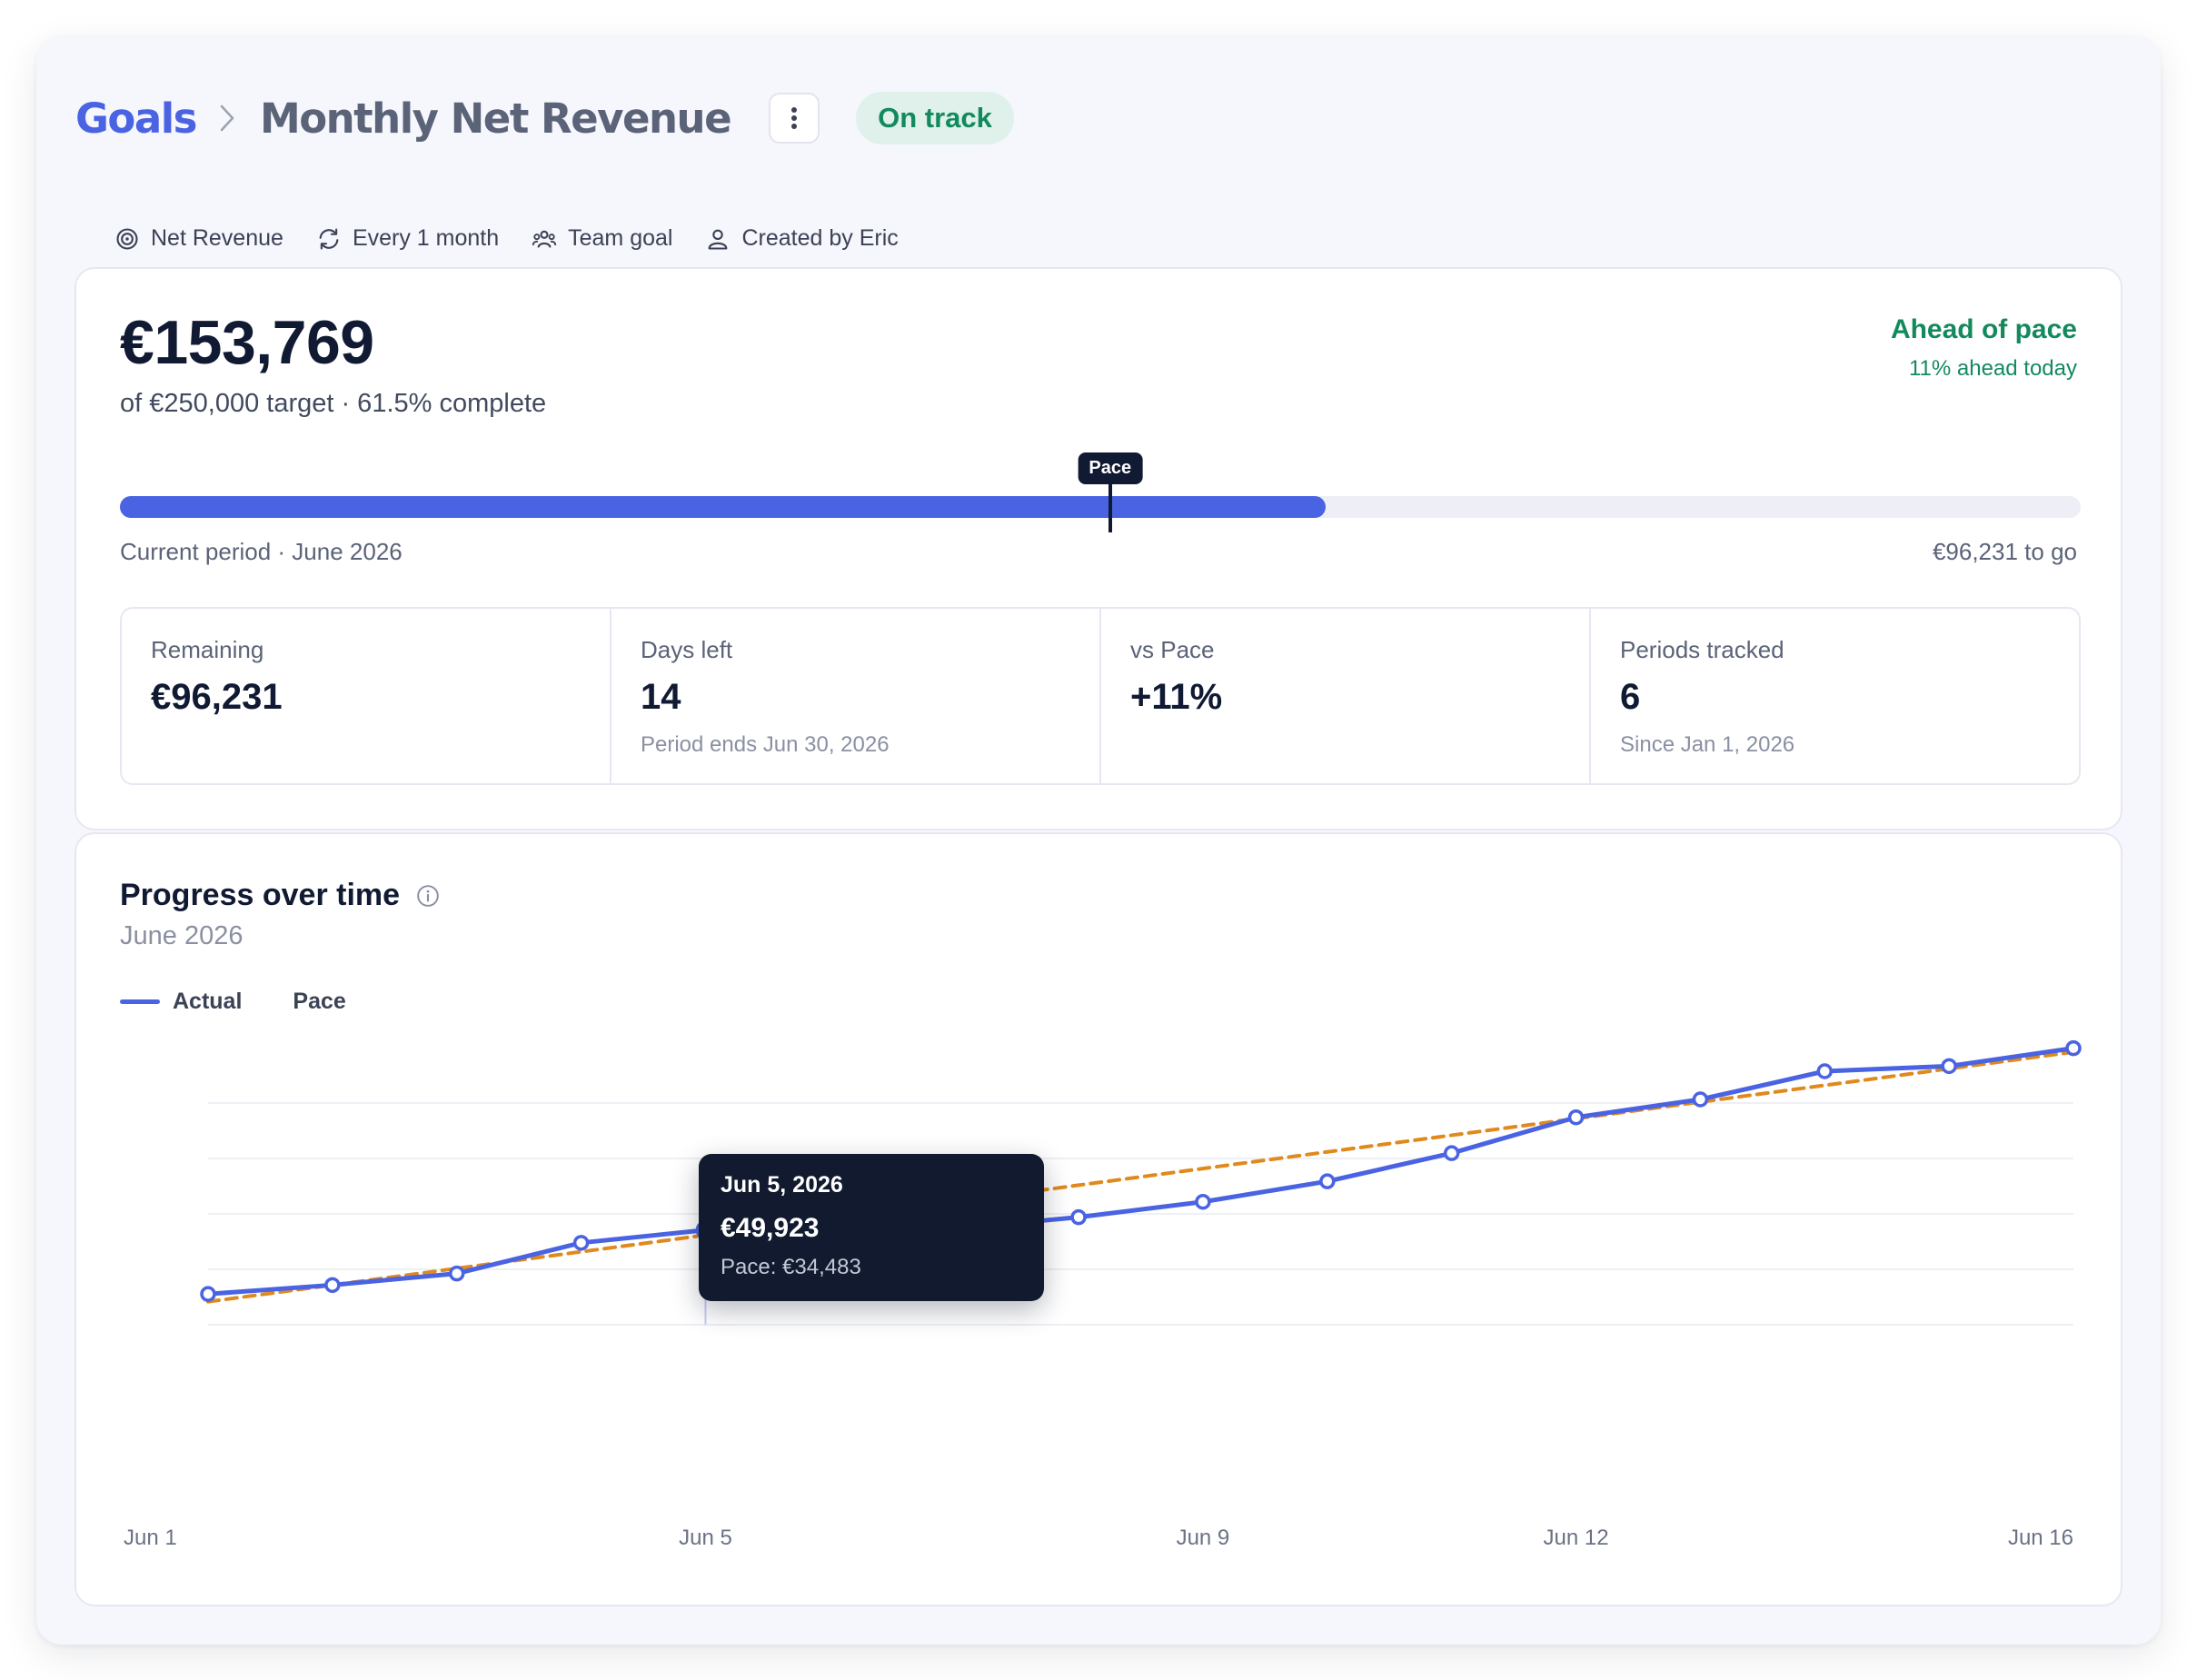 The image size is (2197, 1680). Describe the element at coordinates (1346, 696) in the screenshot. I see `stat-vs-pace: vs Pace +11%` at that location.